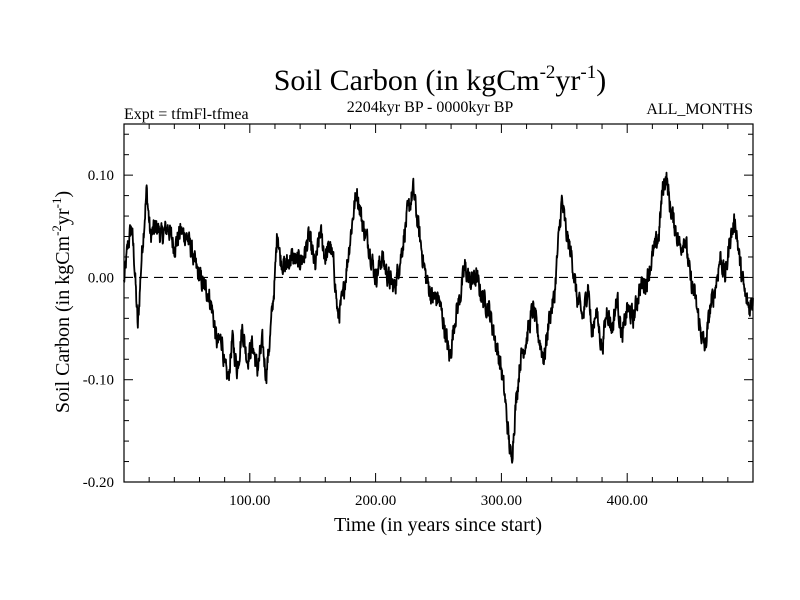 The image size is (800, 600). I want to click on y-tick-labels: 0.10 0.00 -0.10 -0.20, so click(98, 329).